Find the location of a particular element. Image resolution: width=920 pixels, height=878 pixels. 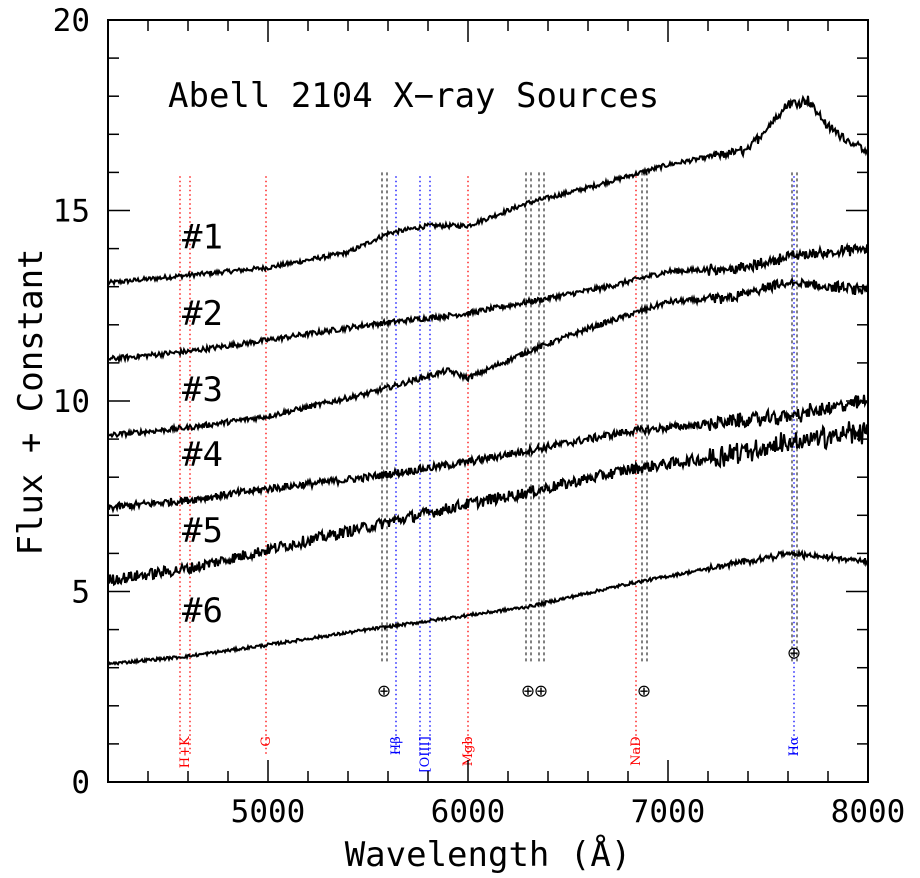

y-axis-title: Flux + Constant is located at coordinates (31, 401).